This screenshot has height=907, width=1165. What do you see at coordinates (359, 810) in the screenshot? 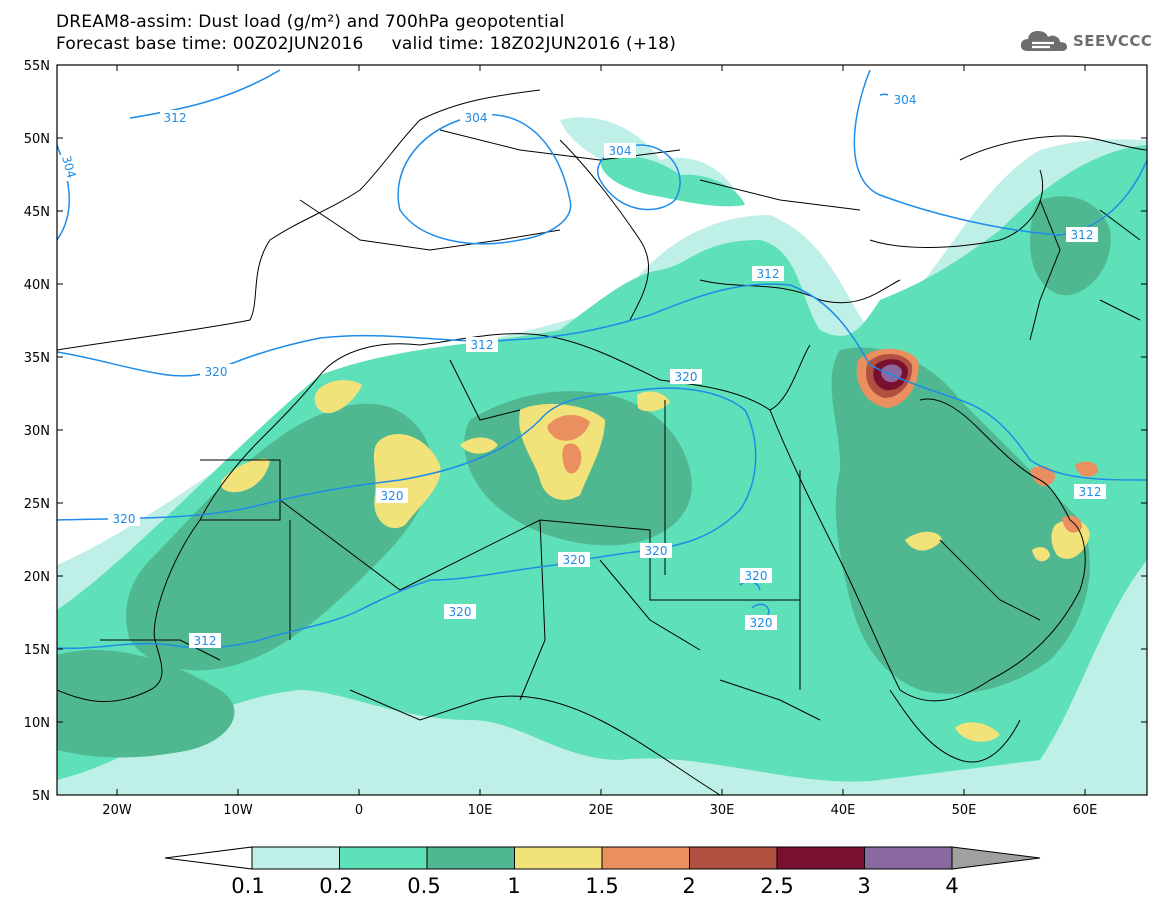
I see `lon-label-0: 0` at bounding box center [359, 810].